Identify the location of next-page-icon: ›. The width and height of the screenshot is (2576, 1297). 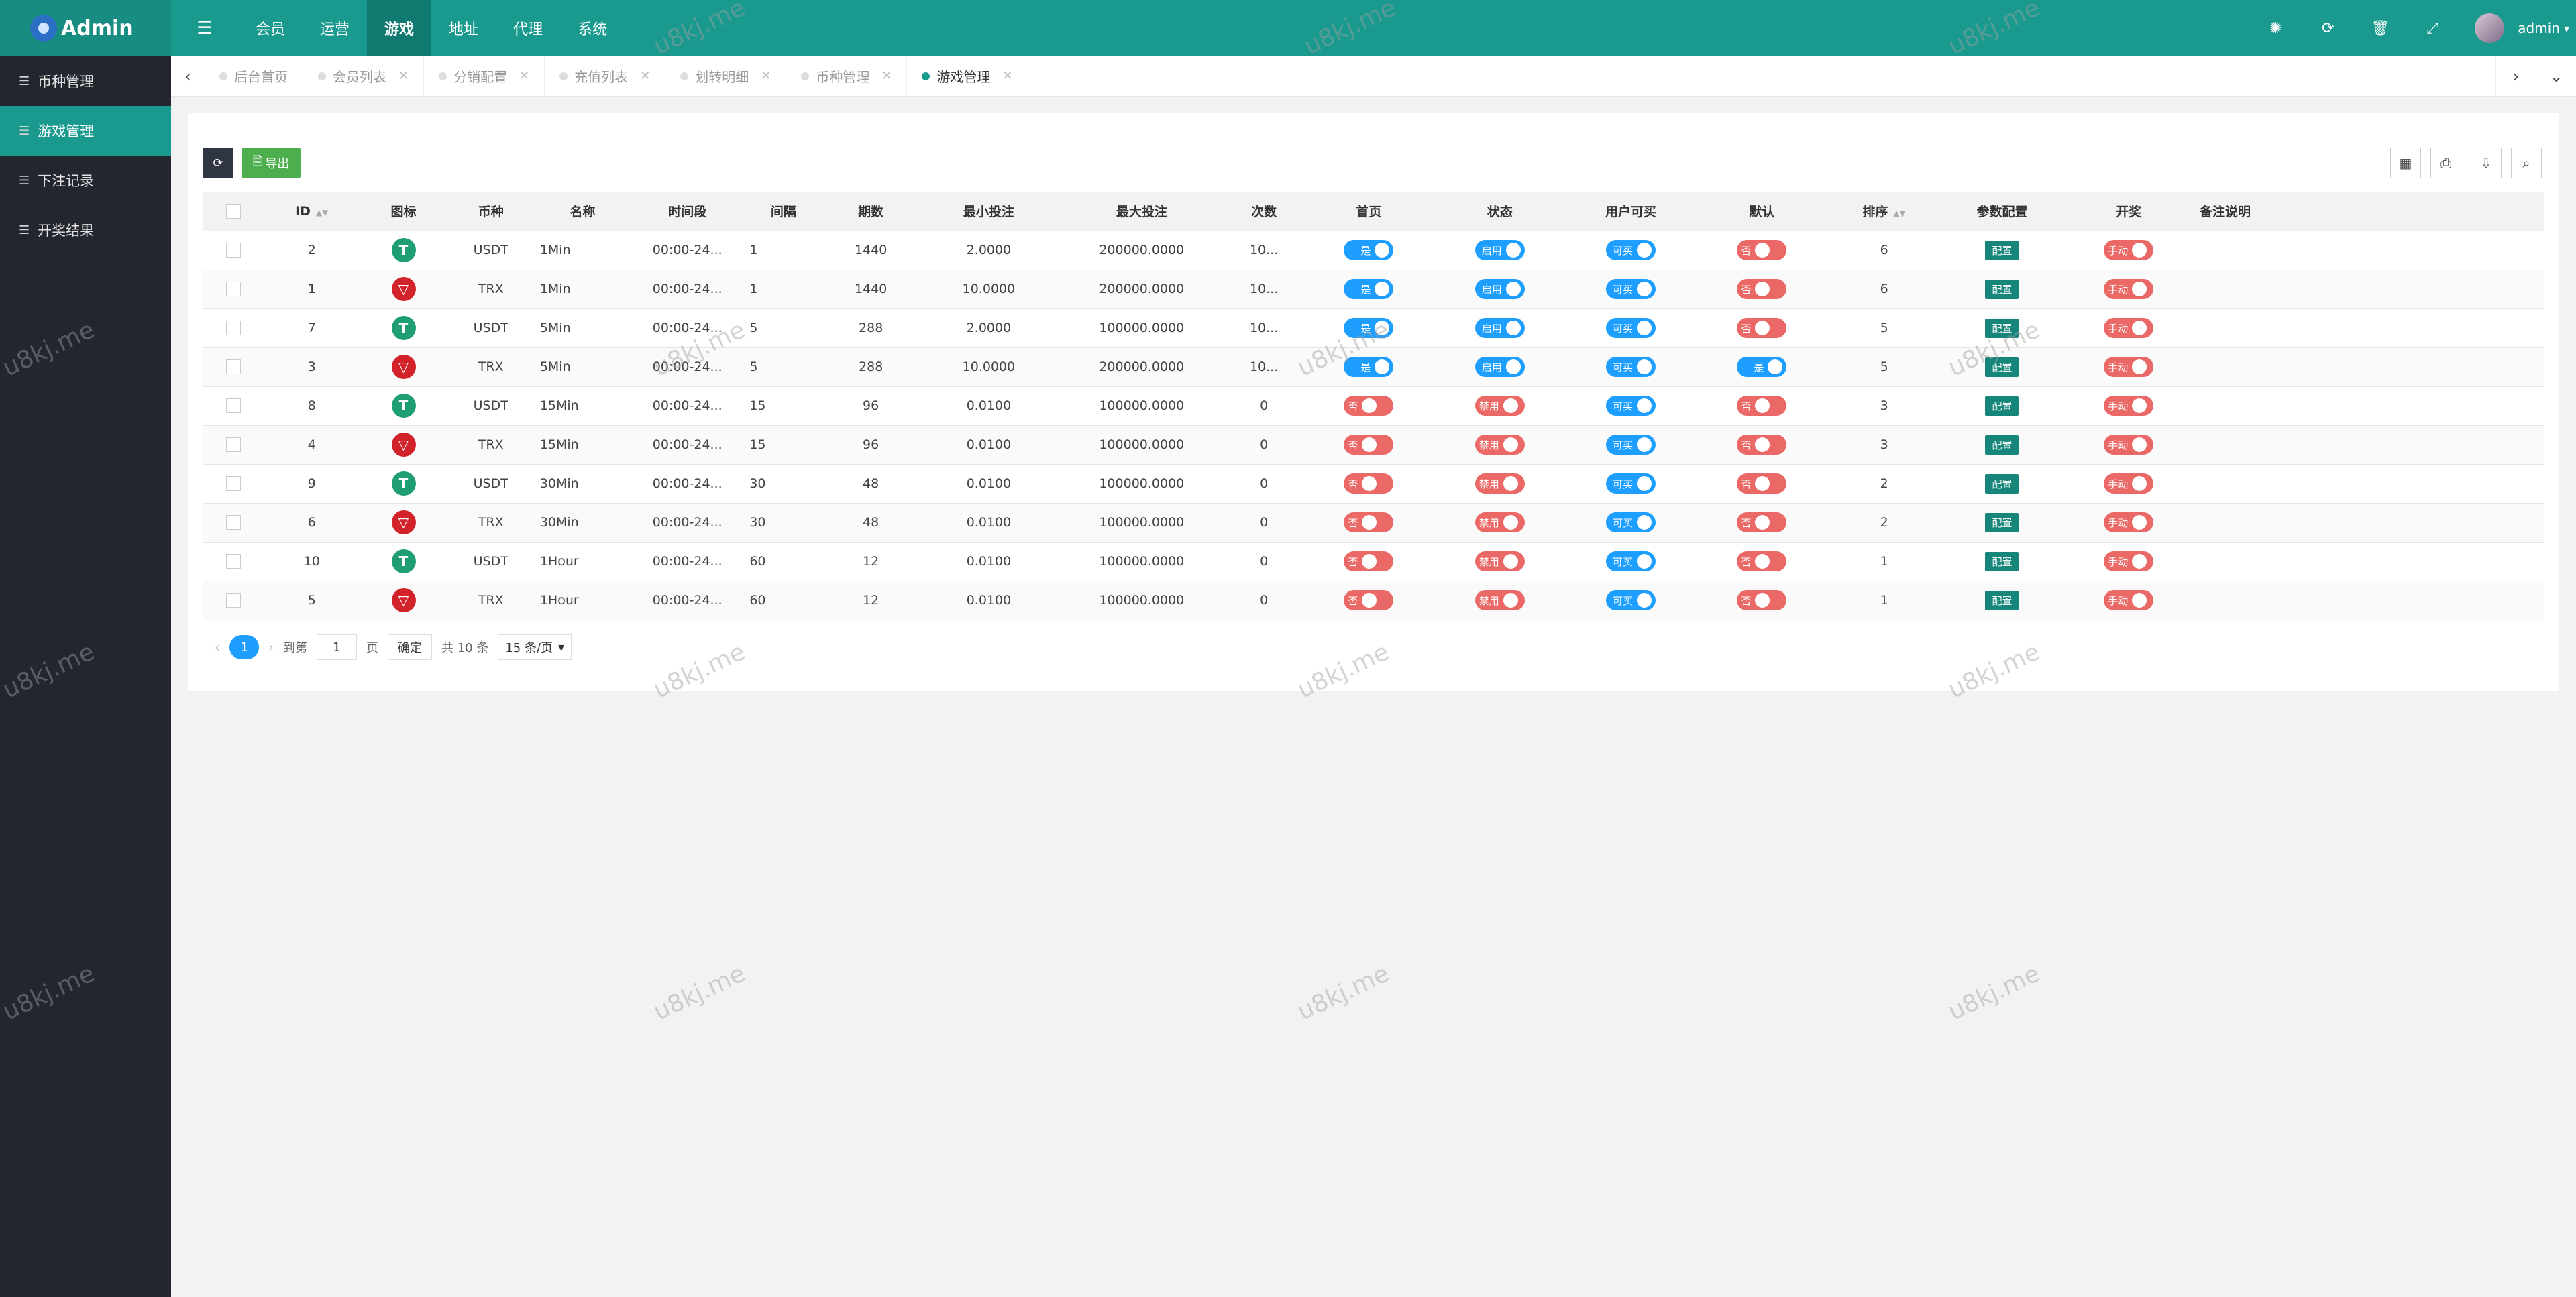
(271, 647).